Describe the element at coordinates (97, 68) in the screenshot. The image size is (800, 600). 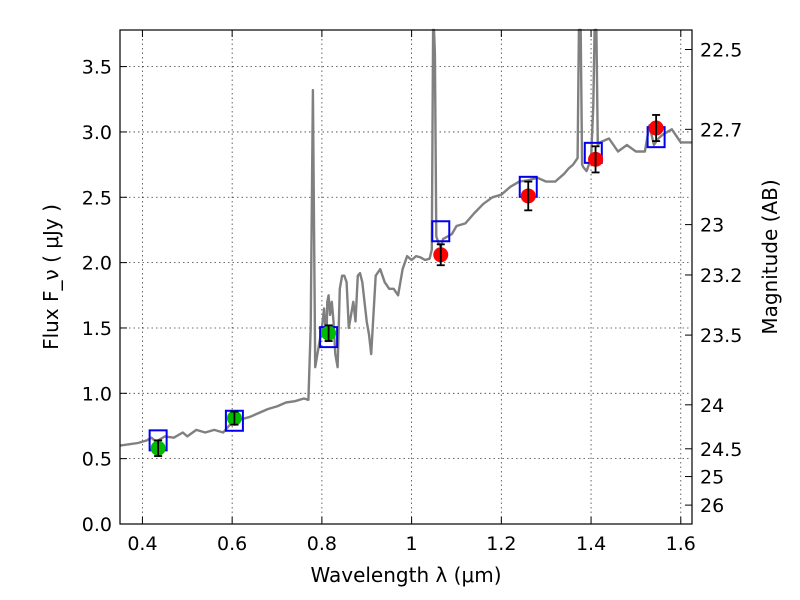
I see `y-tick-label: 3.5` at that location.